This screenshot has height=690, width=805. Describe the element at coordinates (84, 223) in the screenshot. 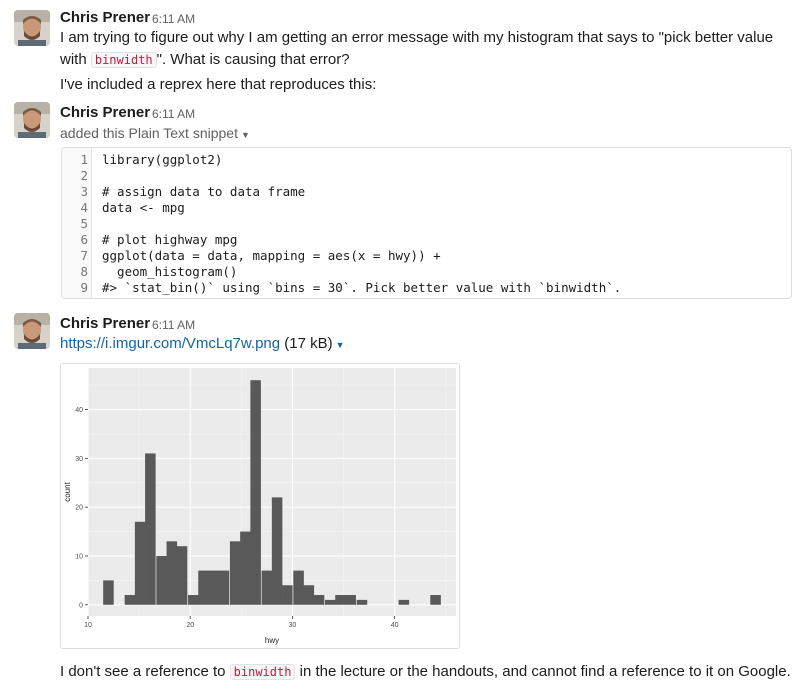

I see `line-number: 5` at that location.